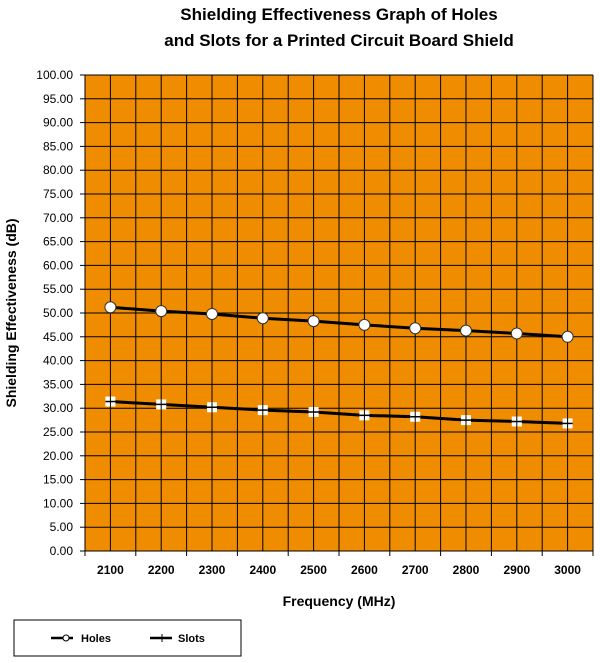 This screenshot has width=600, height=663. What do you see at coordinates (58, 337) in the screenshot?
I see `y-tick-label: 45.00` at bounding box center [58, 337].